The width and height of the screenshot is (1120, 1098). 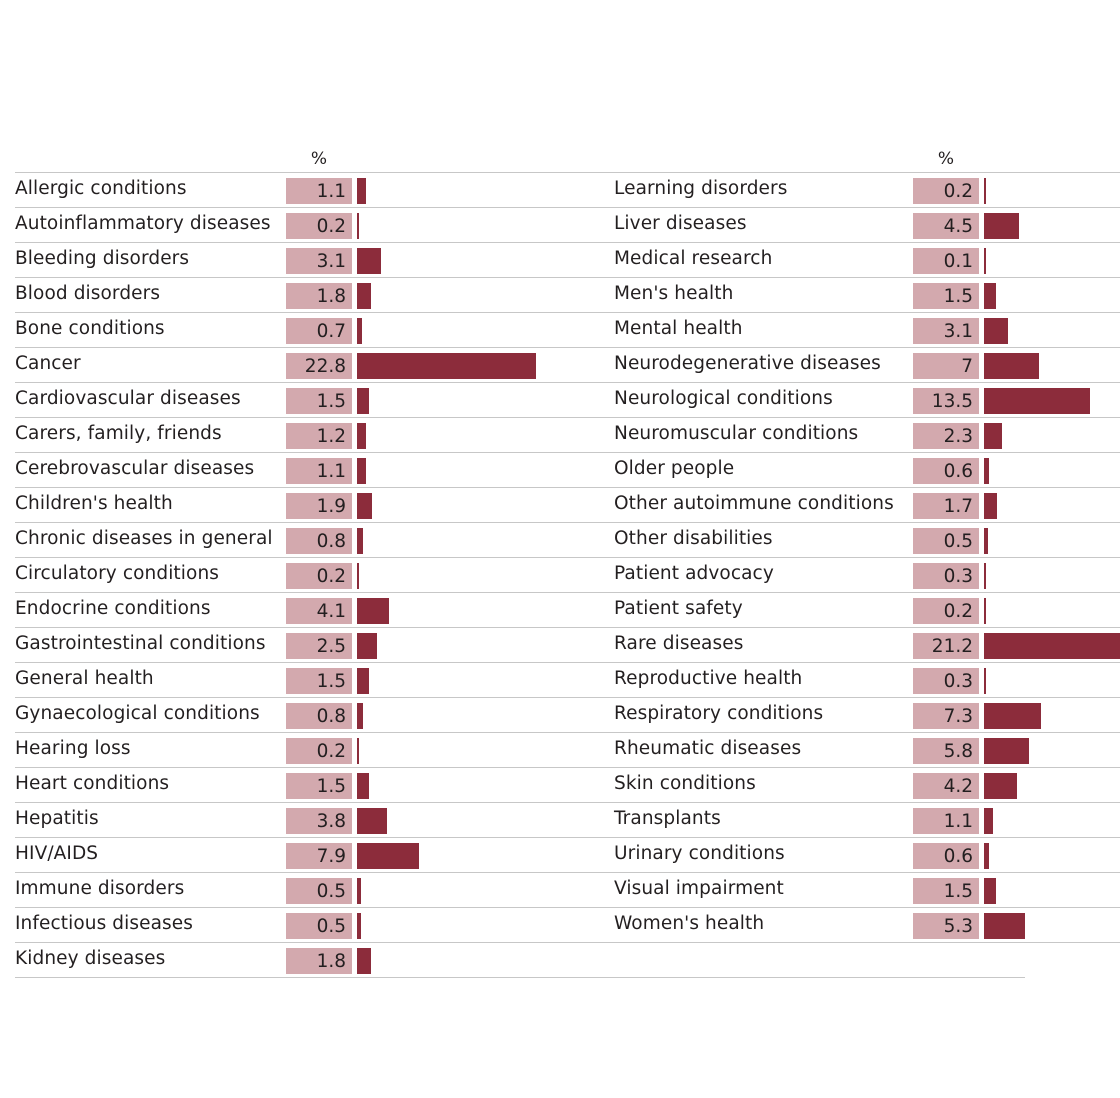 What do you see at coordinates (867, 469) in the screenshot?
I see `chart-row: Older people 0.6` at bounding box center [867, 469].